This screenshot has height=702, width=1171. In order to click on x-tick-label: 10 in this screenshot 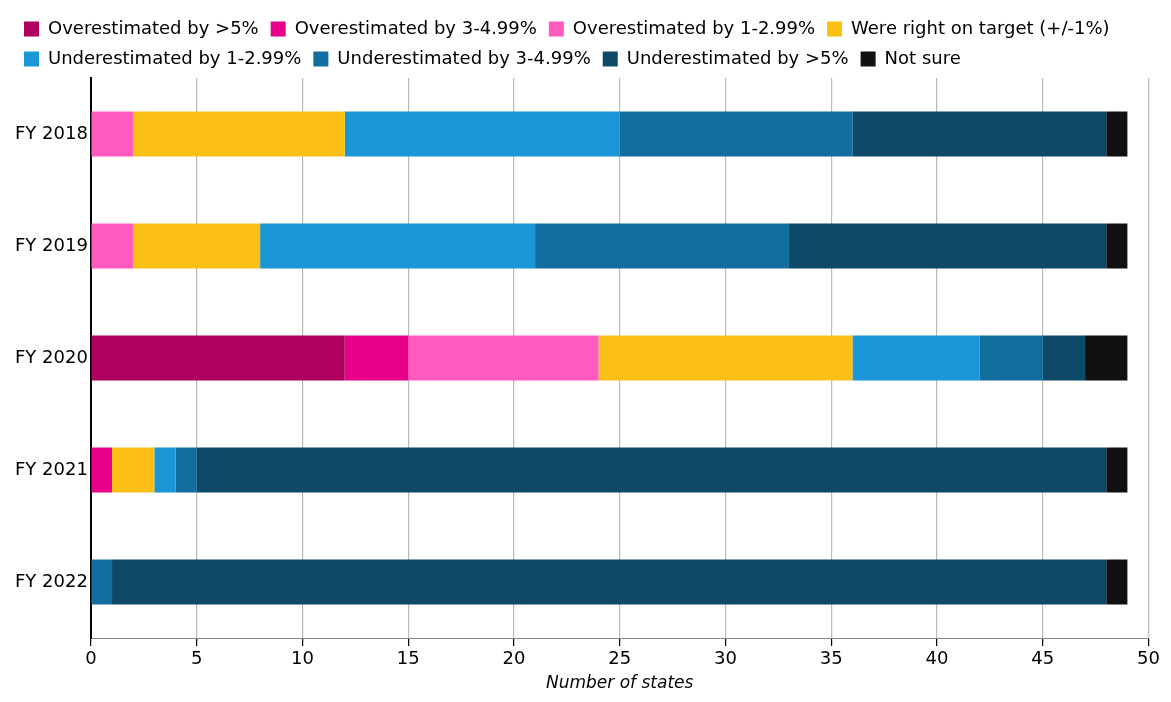, I will do `click(302, 658)`.